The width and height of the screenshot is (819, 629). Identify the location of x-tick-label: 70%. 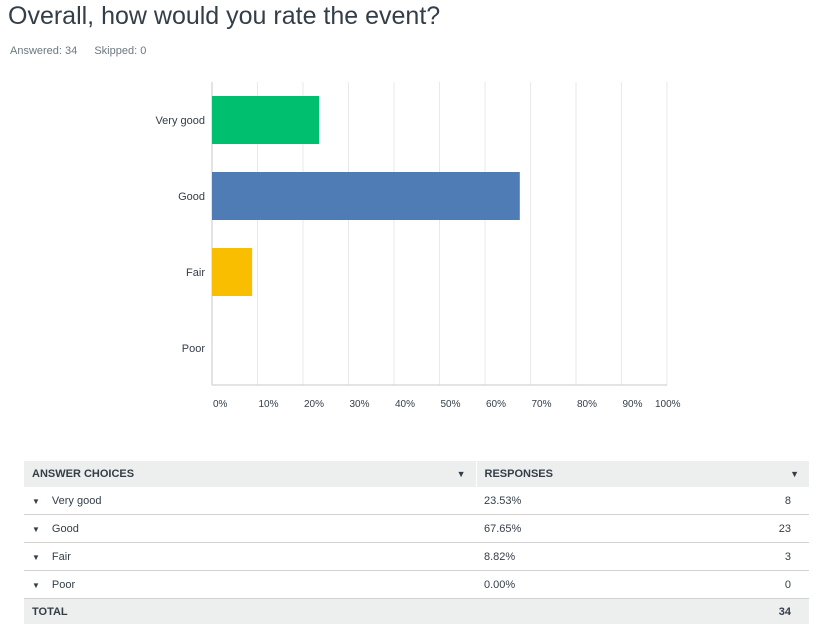
(542, 404).